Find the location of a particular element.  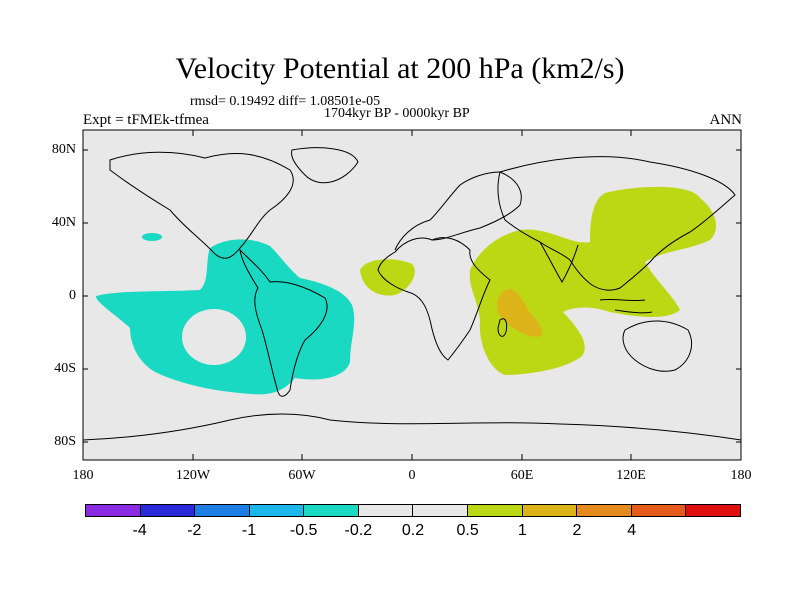

lat-label-80n: 80N is located at coordinates (63, 149).